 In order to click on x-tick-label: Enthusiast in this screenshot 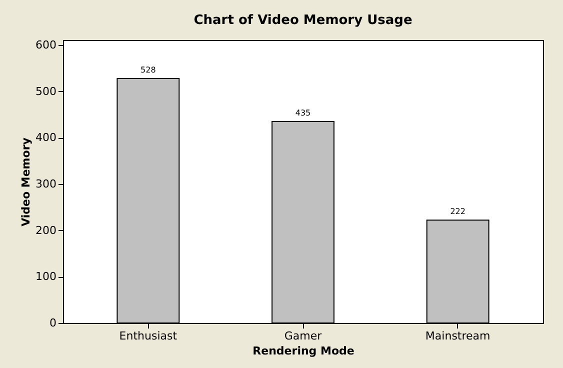, I will do `click(148, 336)`.